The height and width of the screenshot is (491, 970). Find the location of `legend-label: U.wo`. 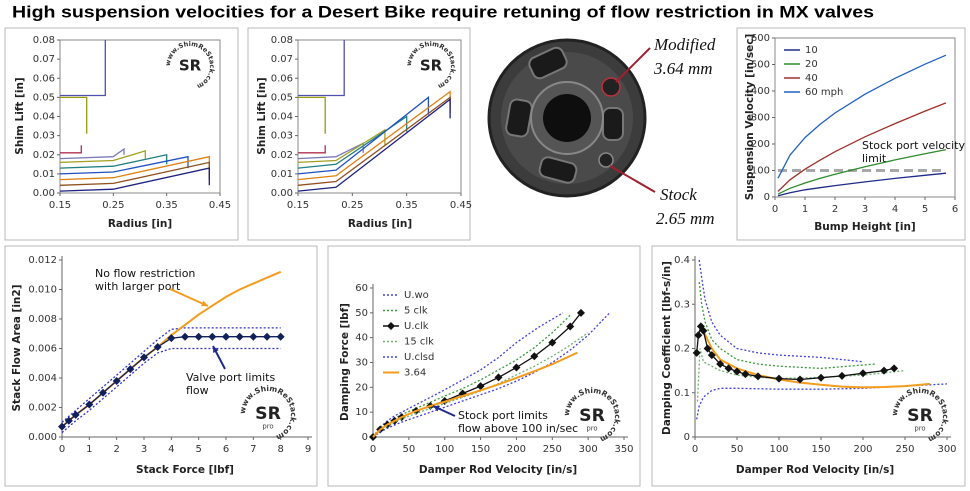

legend-label: U.wo is located at coordinates (416, 295).